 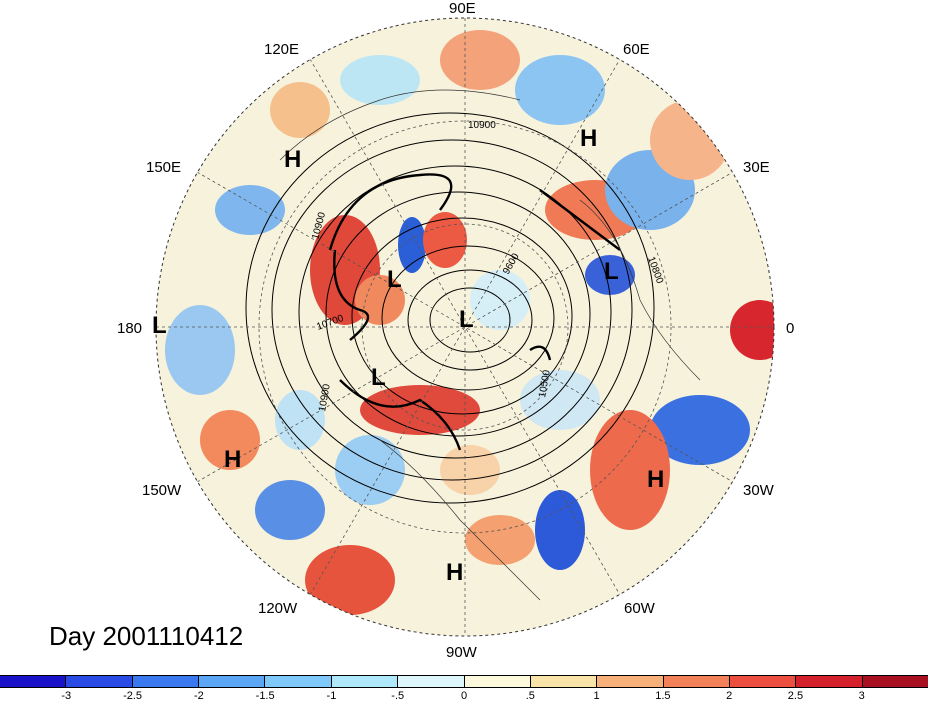 What do you see at coordinates (331, 696) in the screenshot?
I see `colorbar-tick-label: -1` at bounding box center [331, 696].